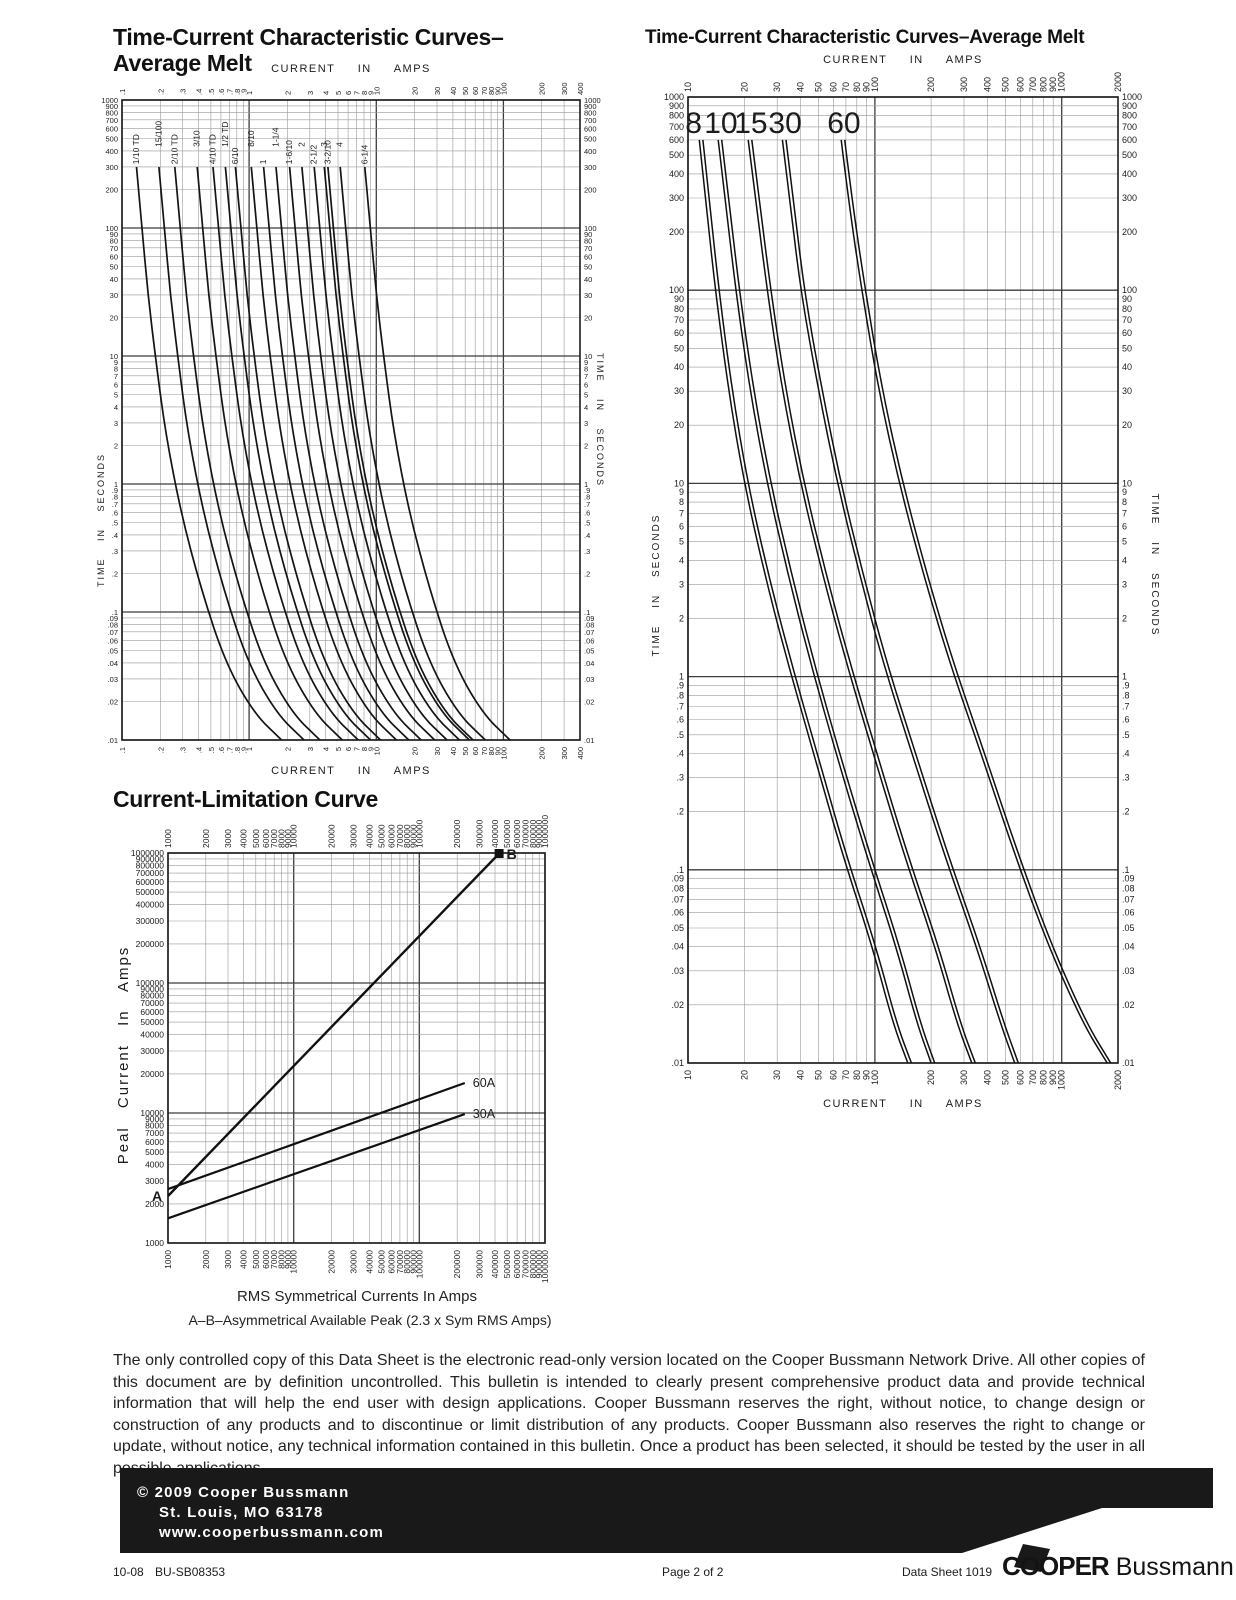  Describe the element at coordinates (1062, 1080) in the screenshot. I see `svg-text: 1000` at that location.